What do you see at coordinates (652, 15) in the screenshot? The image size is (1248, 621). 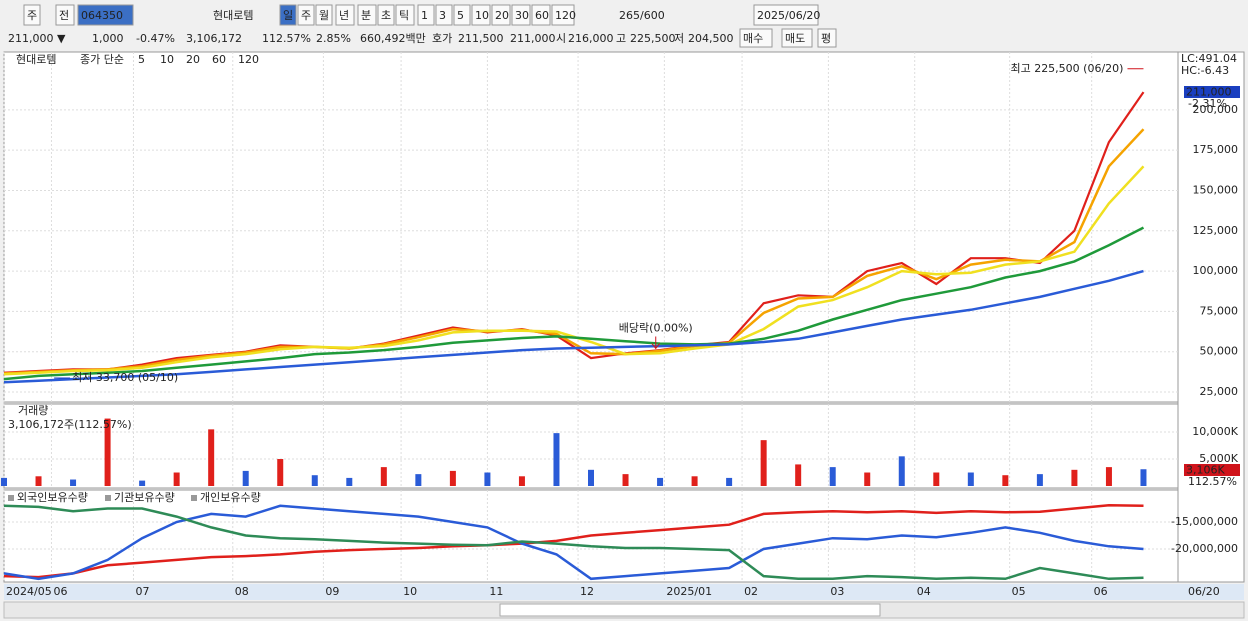 I see `toolbar-text: /600` at bounding box center [652, 15].